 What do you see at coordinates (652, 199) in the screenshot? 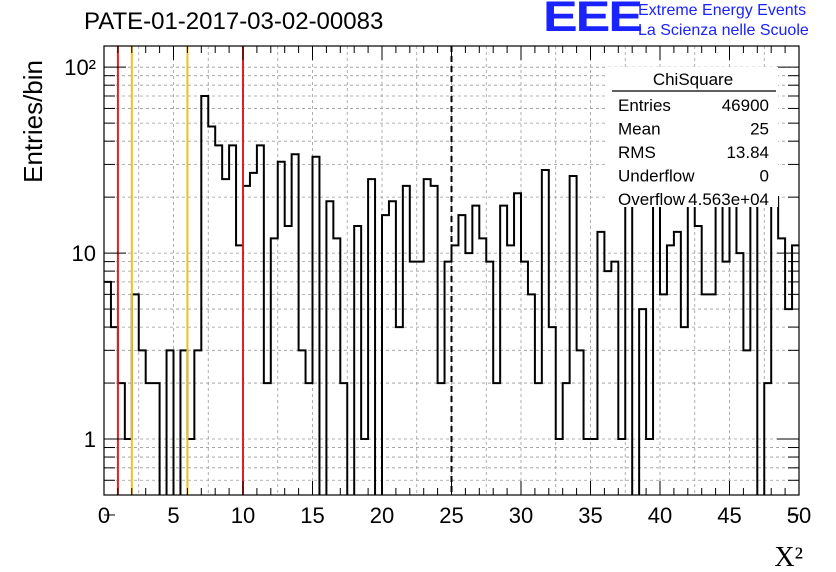
I see `stats-label: Overflow` at bounding box center [652, 199].